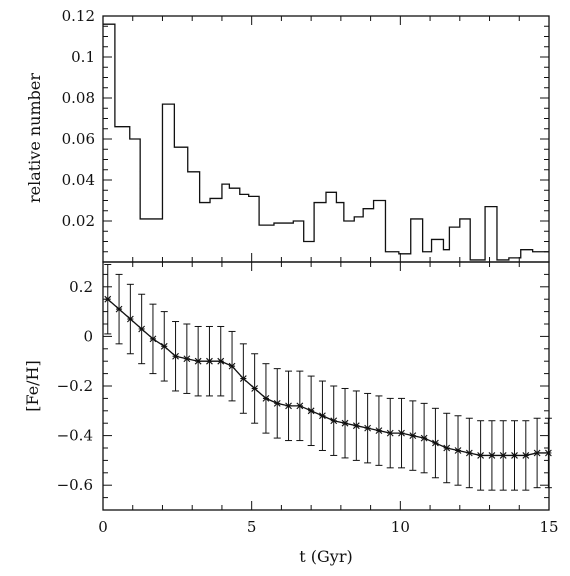 Image resolution: width=570 pixels, height=576 pixels. What do you see at coordinates (78, 98) in the screenshot?
I see `histogram-y-tick-label: 0.08` at bounding box center [78, 98].